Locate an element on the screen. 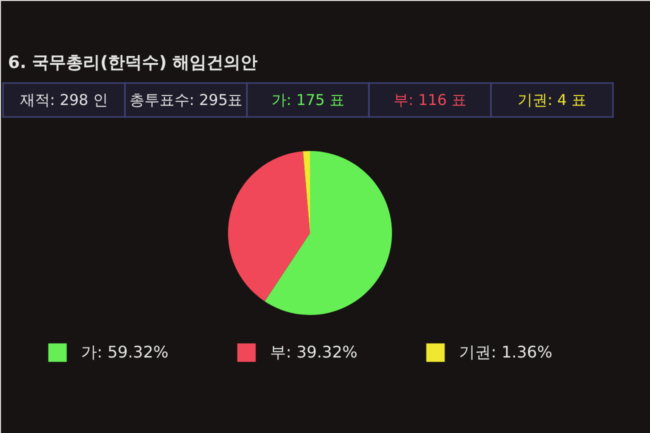 The width and height of the screenshot is (650, 433). legend-label: 가: 59.32% is located at coordinates (124, 352).